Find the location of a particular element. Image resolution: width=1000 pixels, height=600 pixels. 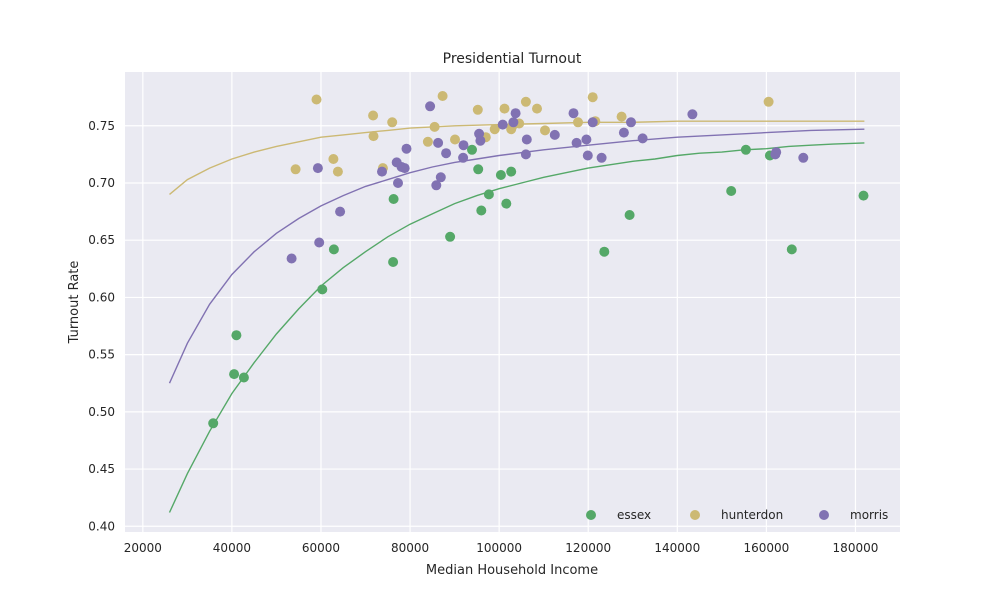

y-tick-label: 0.45 is located at coordinates (101, 469).